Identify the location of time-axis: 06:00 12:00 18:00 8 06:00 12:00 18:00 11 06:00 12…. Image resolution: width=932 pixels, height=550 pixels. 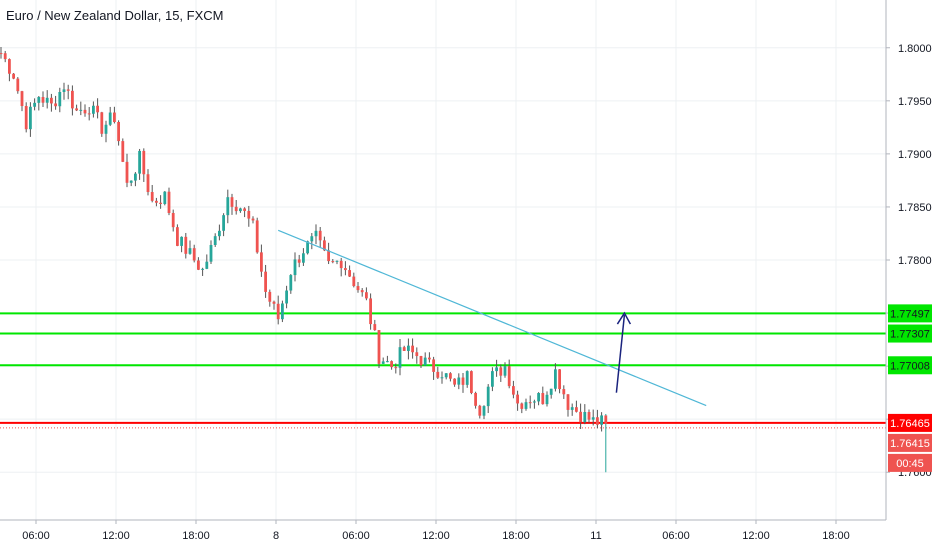
(436, 531).